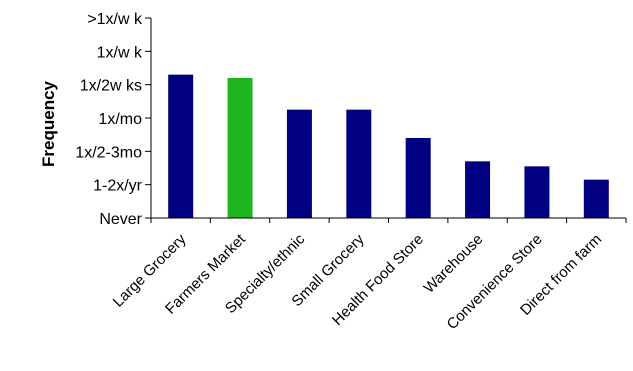 This screenshot has width=633, height=371. Describe the element at coordinates (120, 219) in the screenshot. I see `y-tick-label: Never` at that location.